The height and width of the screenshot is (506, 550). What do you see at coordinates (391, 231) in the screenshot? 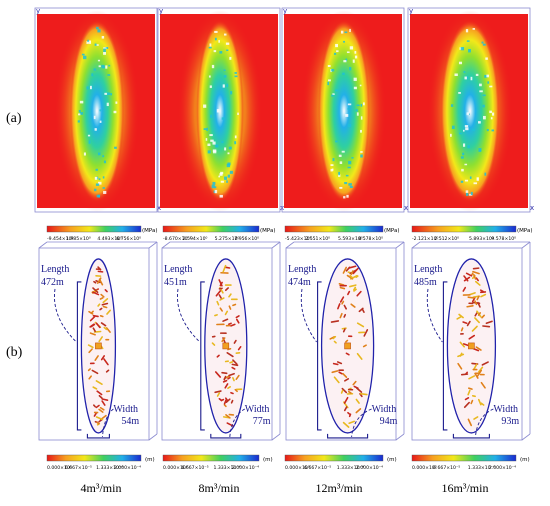
I see `stress-unit: (MPa)` at bounding box center [391, 231].